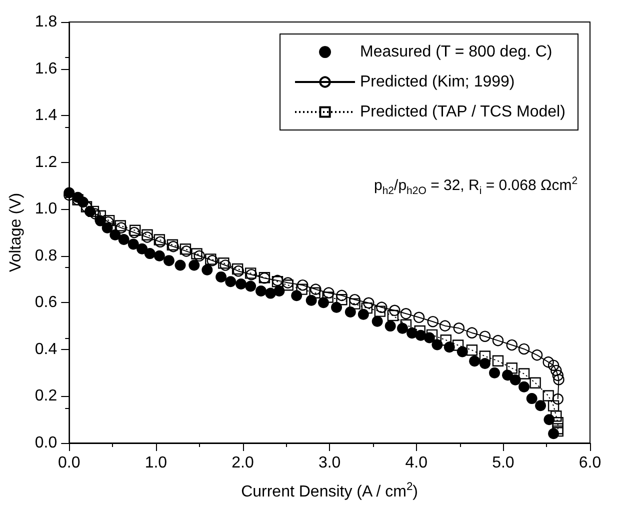  I want to click on y-tick-label: 0.6, so click(46, 303).